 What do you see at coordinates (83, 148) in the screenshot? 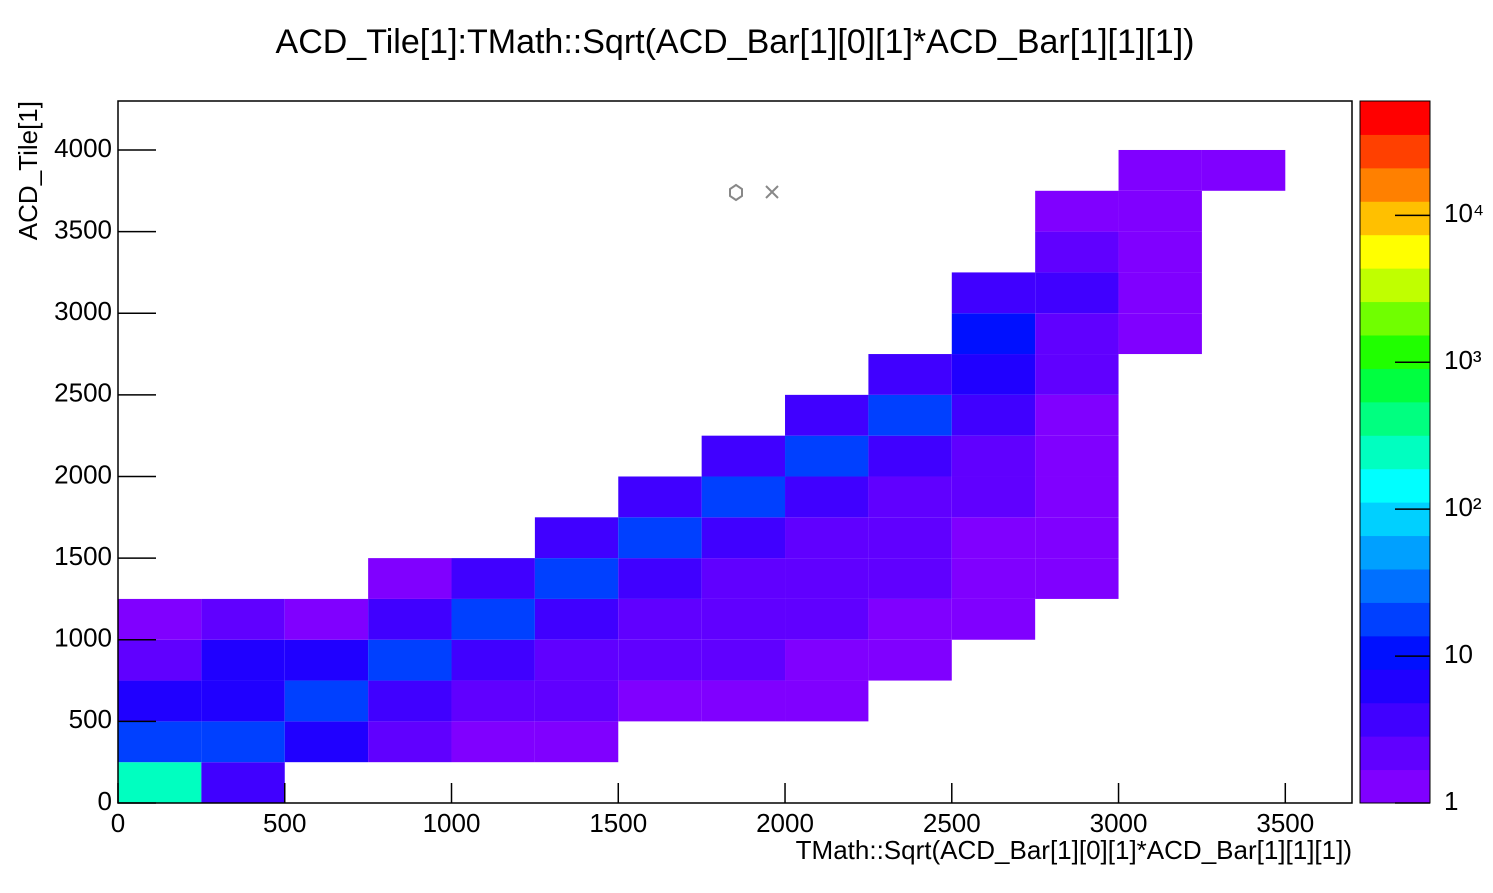
I see `y-tick-label: 4000` at bounding box center [83, 148].